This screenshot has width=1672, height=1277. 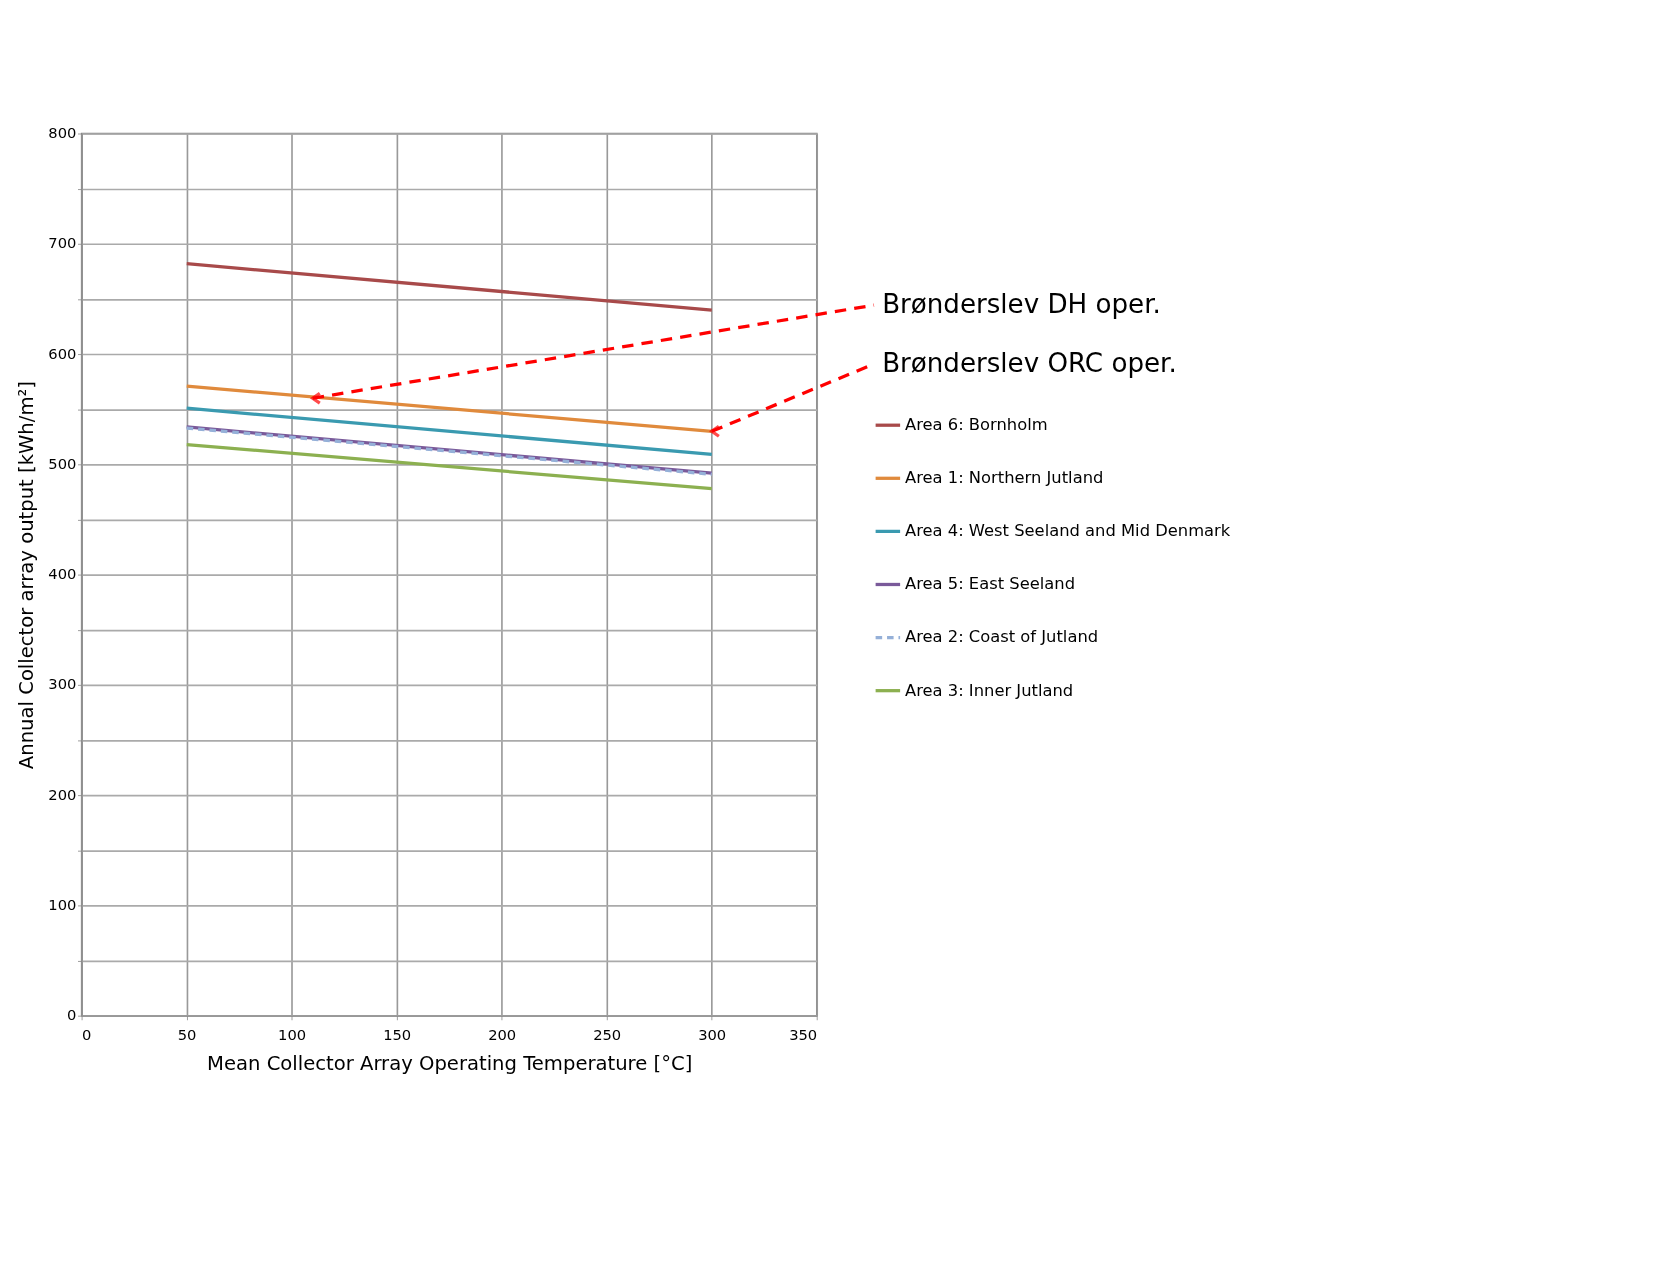 I want to click on x-axis-title: Mean Collector Array Operating Temperature [°C], so click(x=450, y=1064).